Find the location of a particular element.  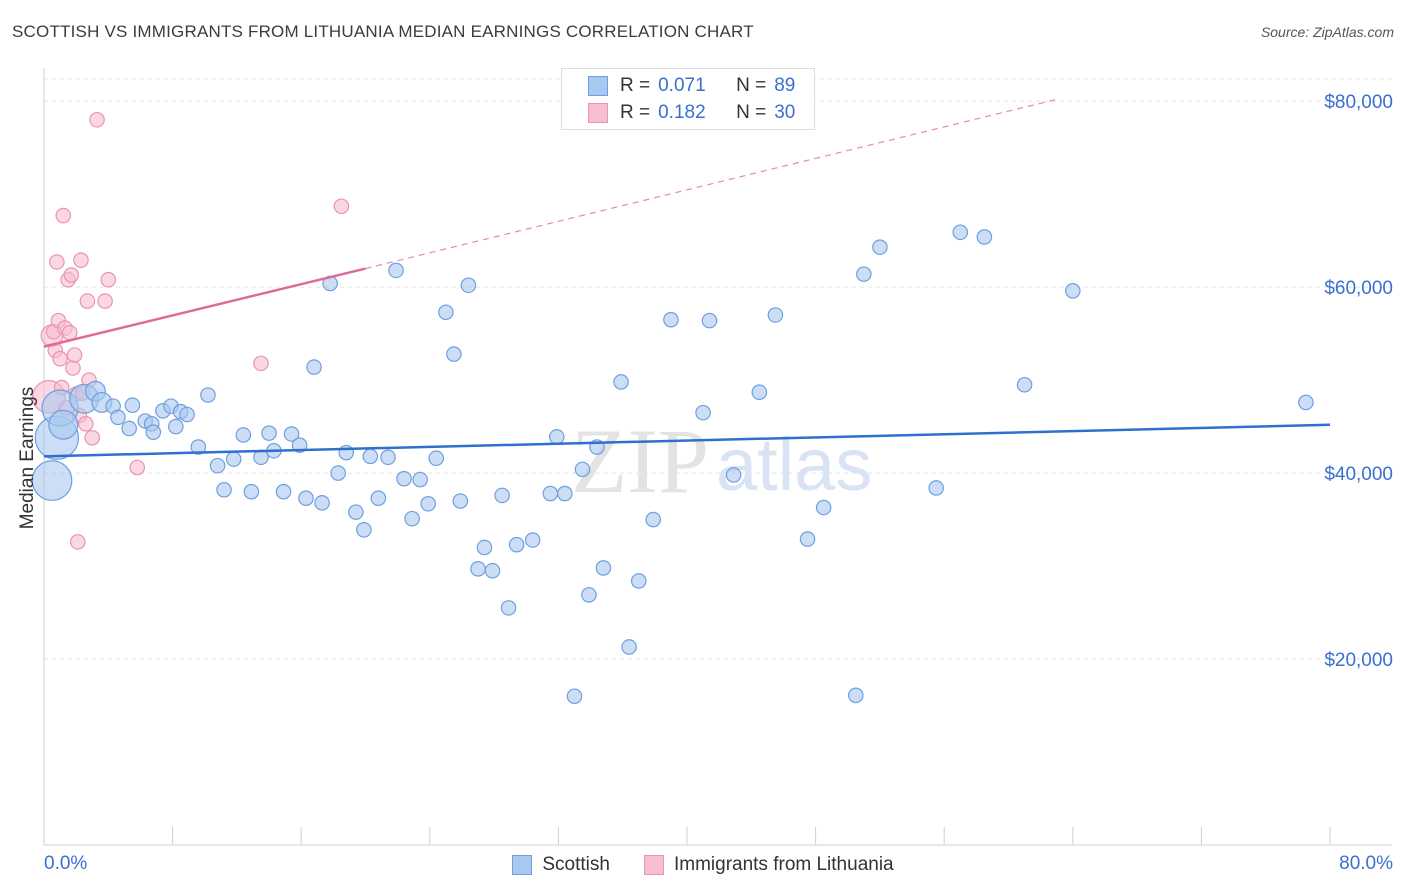

legend-n-value: 30 is located at coordinates (785, 112).